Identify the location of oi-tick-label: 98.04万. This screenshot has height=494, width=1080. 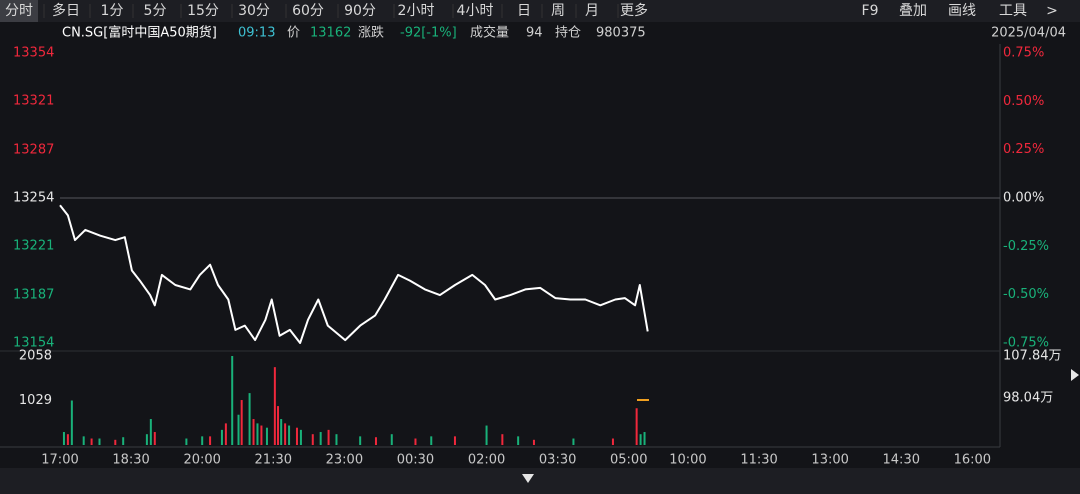
(1028, 397).